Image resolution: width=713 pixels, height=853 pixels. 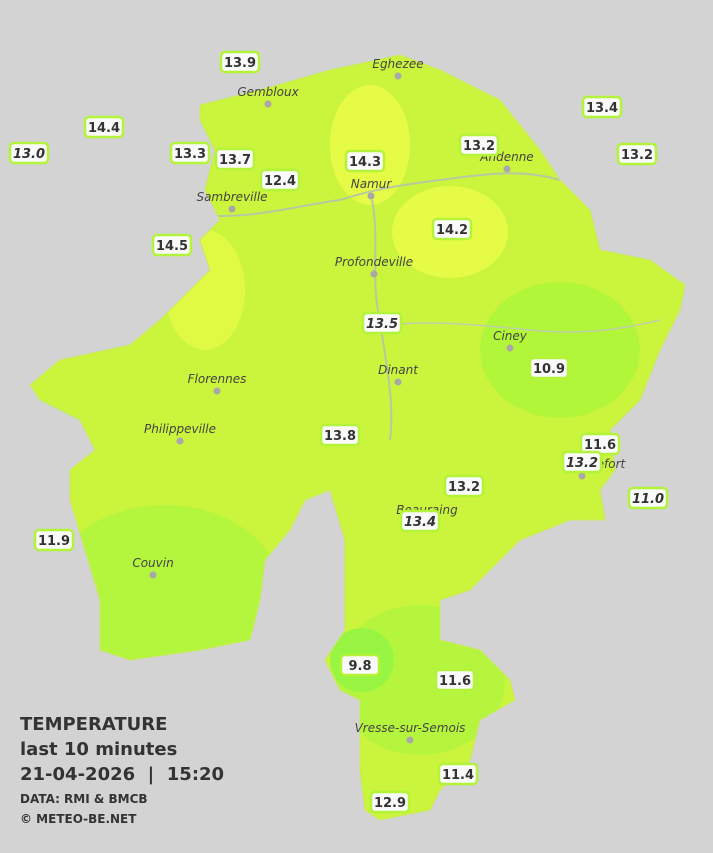 I want to click on station-value: 13.8, so click(x=340, y=436).